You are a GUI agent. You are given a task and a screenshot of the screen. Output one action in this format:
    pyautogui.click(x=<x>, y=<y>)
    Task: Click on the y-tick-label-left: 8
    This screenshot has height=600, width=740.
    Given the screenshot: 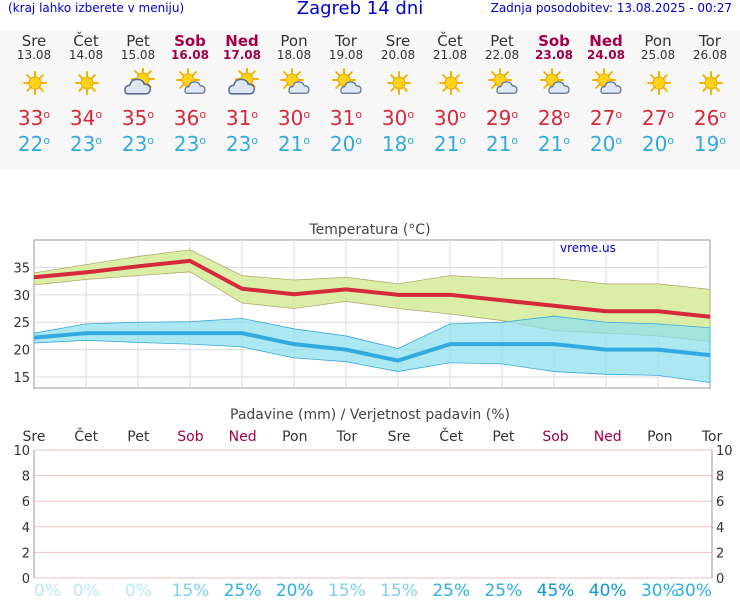 What is the action you would take?
    pyautogui.click(x=26, y=477)
    